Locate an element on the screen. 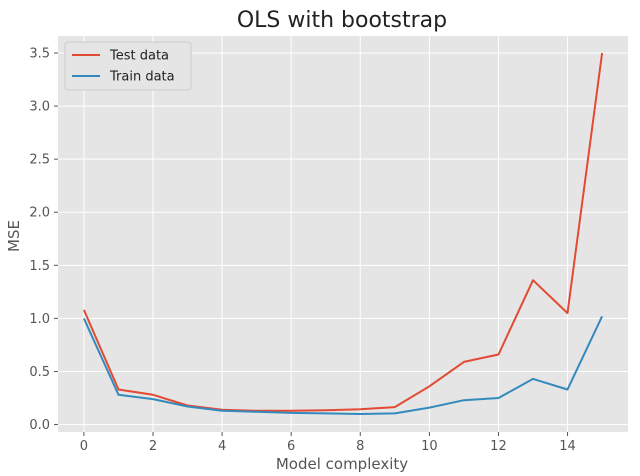 Image resolution: width=640 pixels, height=476 pixels. y-axis-label: MSE is located at coordinates (14, 236).